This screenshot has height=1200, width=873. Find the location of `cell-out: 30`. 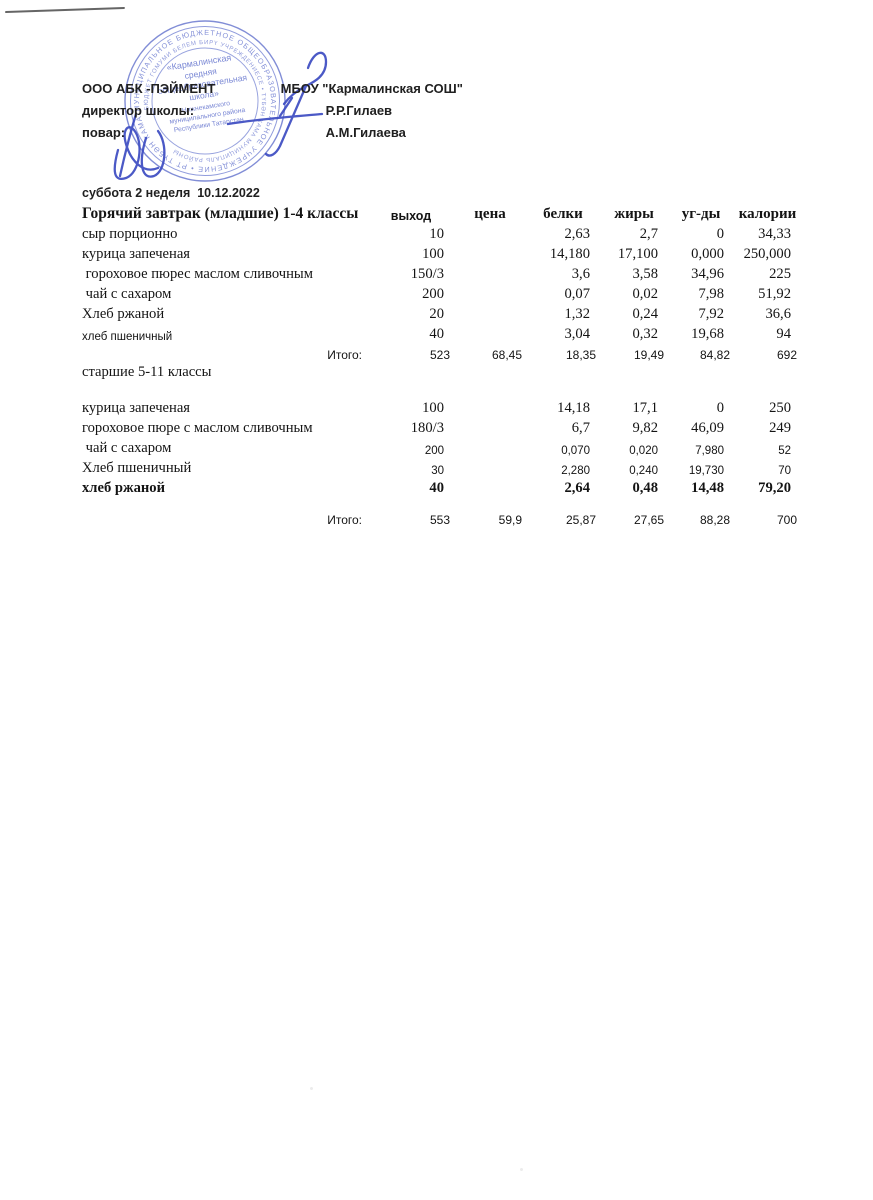

cell-out: 30 is located at coordinates (437, 471).